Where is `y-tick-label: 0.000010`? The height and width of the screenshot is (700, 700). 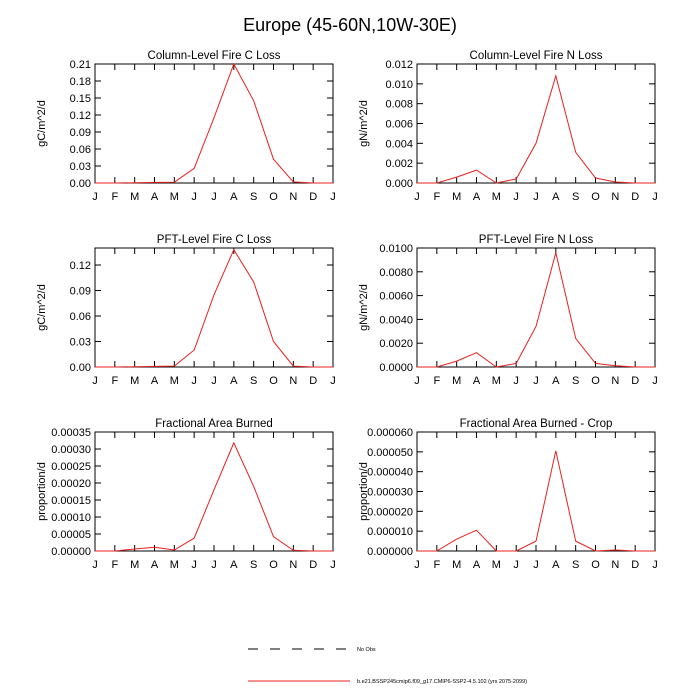
y-tick-label: 0.000010 is located at coordinates (390, 532).